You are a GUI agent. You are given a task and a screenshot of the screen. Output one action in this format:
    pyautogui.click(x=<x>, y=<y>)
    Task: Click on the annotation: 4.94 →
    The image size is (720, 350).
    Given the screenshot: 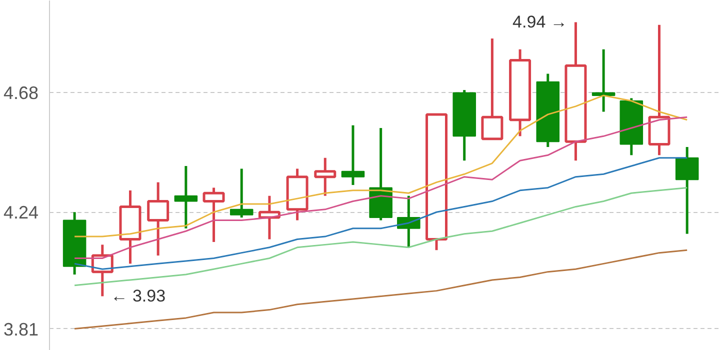 What is the action you would take?
    pyautogui.click(x=540, y=22)
    